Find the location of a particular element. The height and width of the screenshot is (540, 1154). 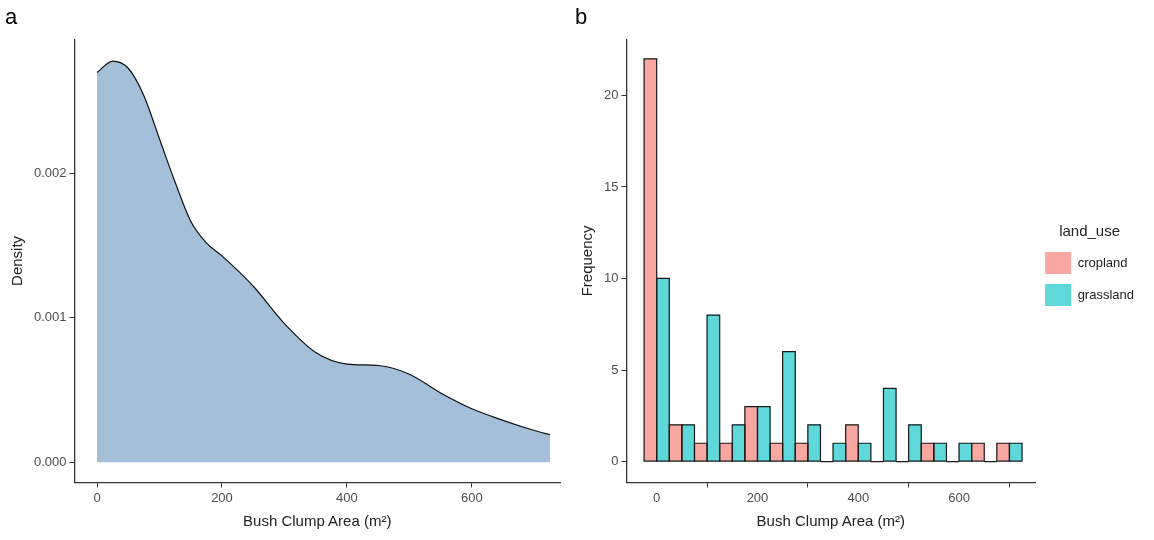

y-tick-label: 0.002 is located at coordinates (50, 173).